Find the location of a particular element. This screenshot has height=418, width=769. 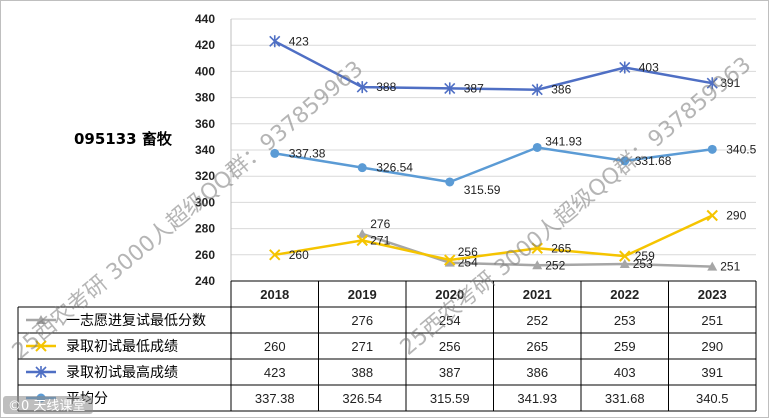

y-tick-label: 340 is located at coordinates (205, 150).